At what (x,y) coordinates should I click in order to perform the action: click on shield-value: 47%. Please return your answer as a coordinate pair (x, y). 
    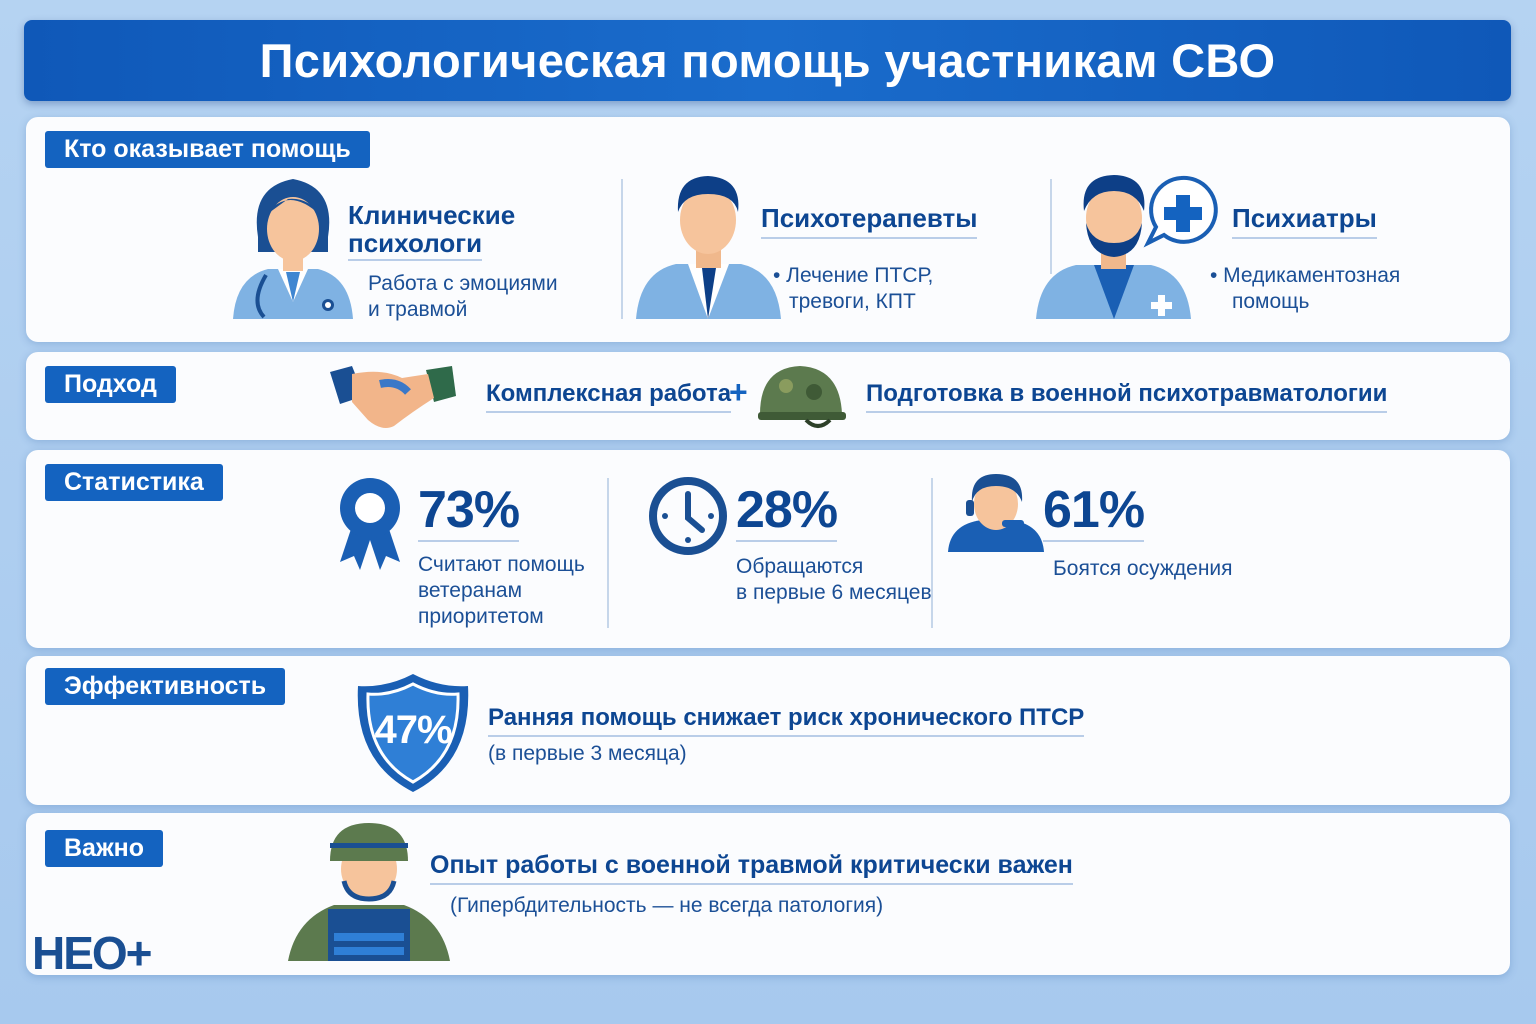
    Looking at the image, I should click on (413, 730).